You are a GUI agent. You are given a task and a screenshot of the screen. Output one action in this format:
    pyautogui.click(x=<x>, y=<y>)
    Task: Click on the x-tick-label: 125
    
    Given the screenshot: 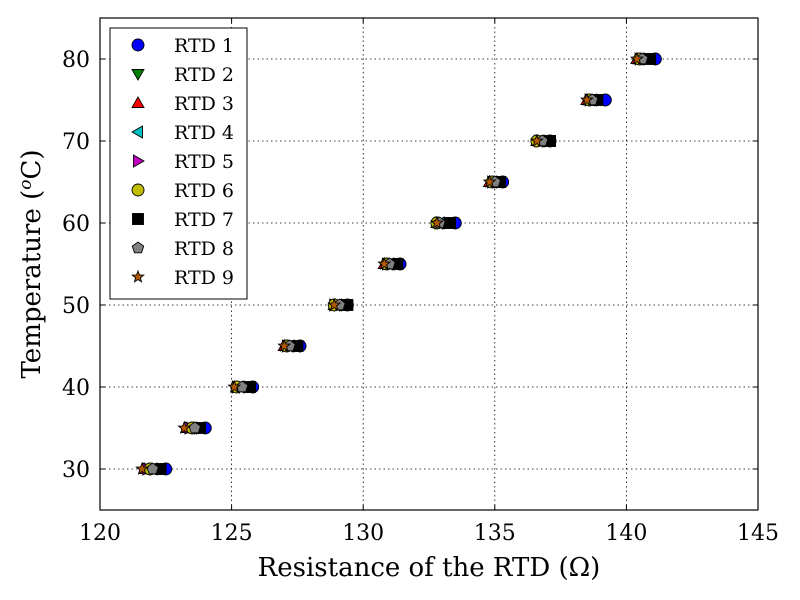 What is the action you would take?
    pyautogui.click(x=232, y=533)
    